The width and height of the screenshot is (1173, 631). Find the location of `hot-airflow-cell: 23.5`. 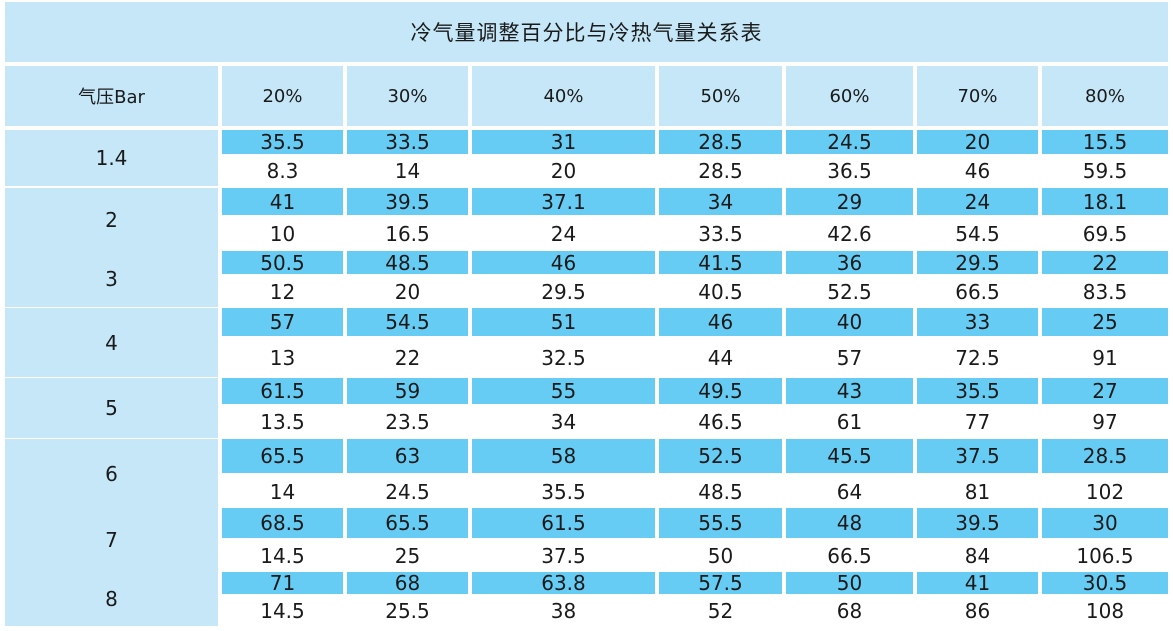

hot-airflow-cell: 23.5 is located at coordinates (407, 422).